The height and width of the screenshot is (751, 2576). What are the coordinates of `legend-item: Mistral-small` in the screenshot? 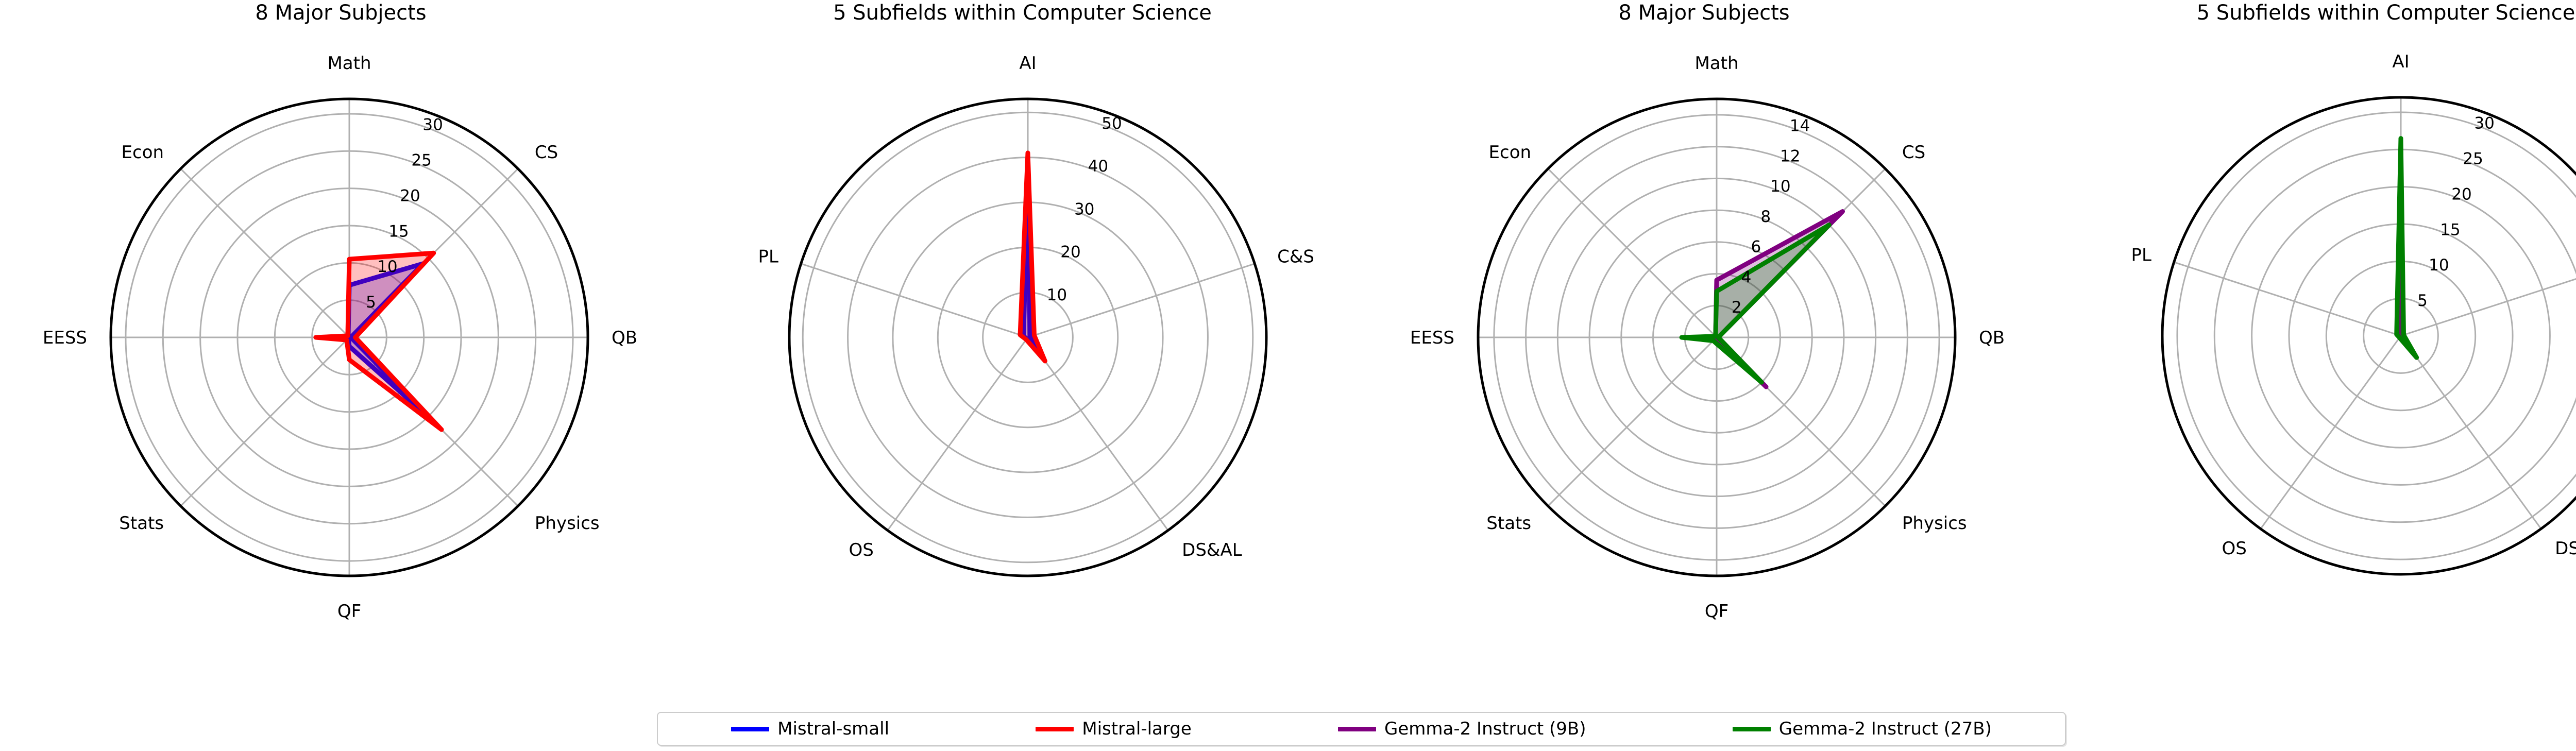 It's located at (810, 729).